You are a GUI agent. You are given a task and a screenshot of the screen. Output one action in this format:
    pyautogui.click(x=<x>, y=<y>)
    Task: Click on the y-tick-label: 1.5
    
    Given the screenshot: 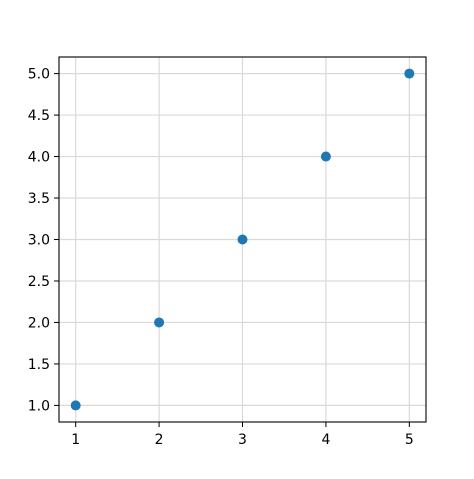 What is the action you would take?
    pyautogui.click(x=39, y=365)
    